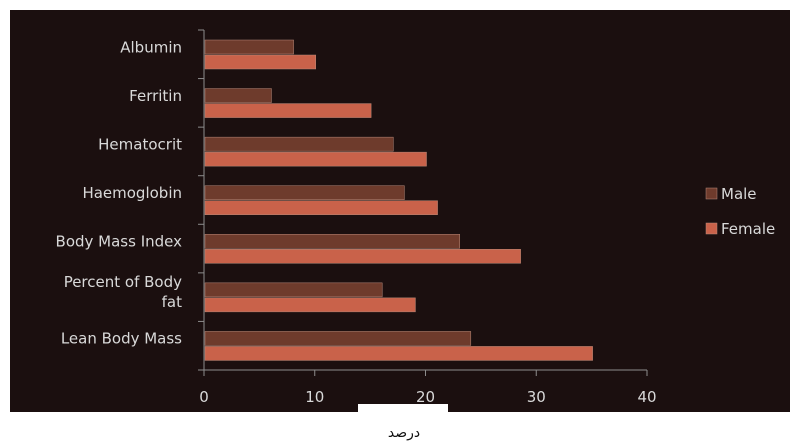 This screenshot has width=790, height=442. I want to click on category-label: Hematocrit, so click(140, 144).